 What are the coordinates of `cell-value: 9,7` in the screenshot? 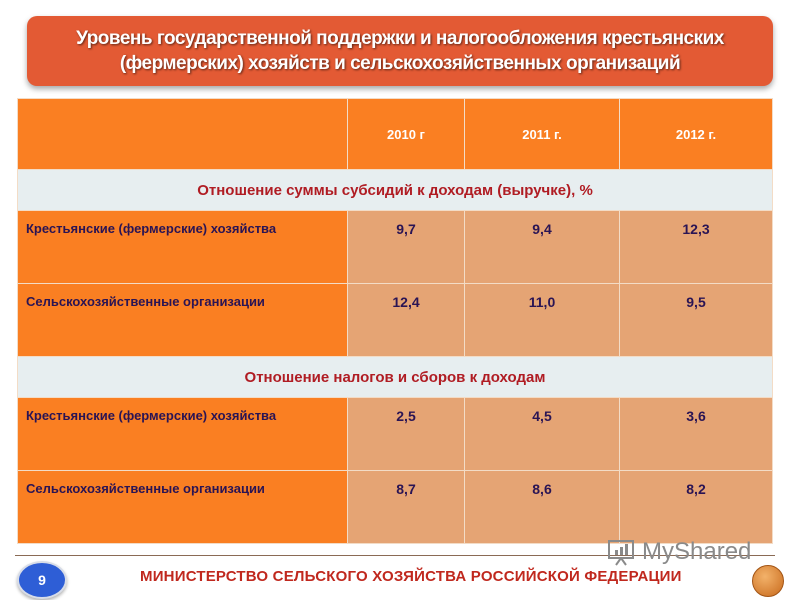 It's located at (406, 247).